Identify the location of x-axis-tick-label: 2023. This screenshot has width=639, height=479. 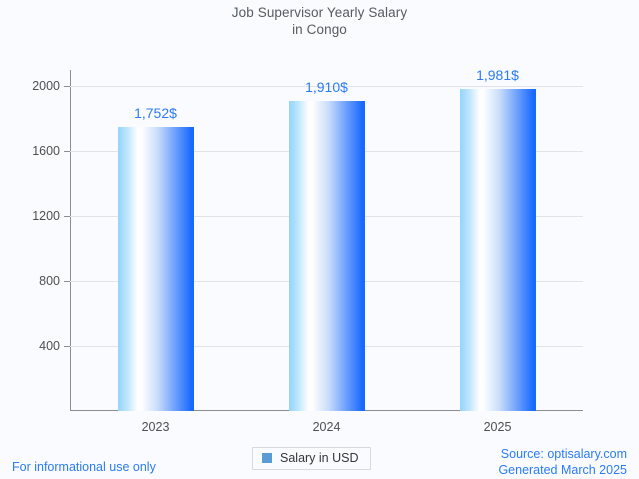
(155, 427).